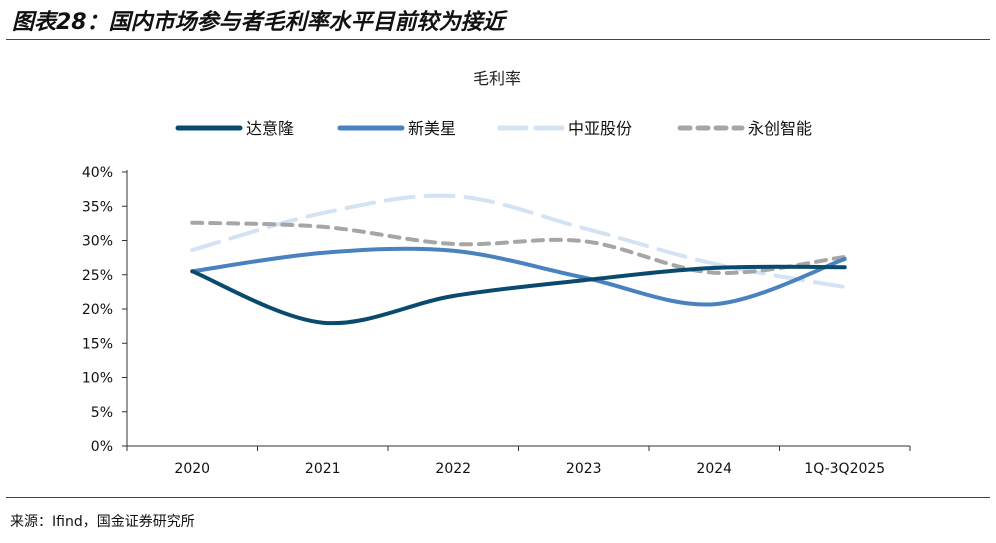  Describe the element at coordinates (600, 128) in the screenshot. I see `legend-label: 中亚股份` at that location.